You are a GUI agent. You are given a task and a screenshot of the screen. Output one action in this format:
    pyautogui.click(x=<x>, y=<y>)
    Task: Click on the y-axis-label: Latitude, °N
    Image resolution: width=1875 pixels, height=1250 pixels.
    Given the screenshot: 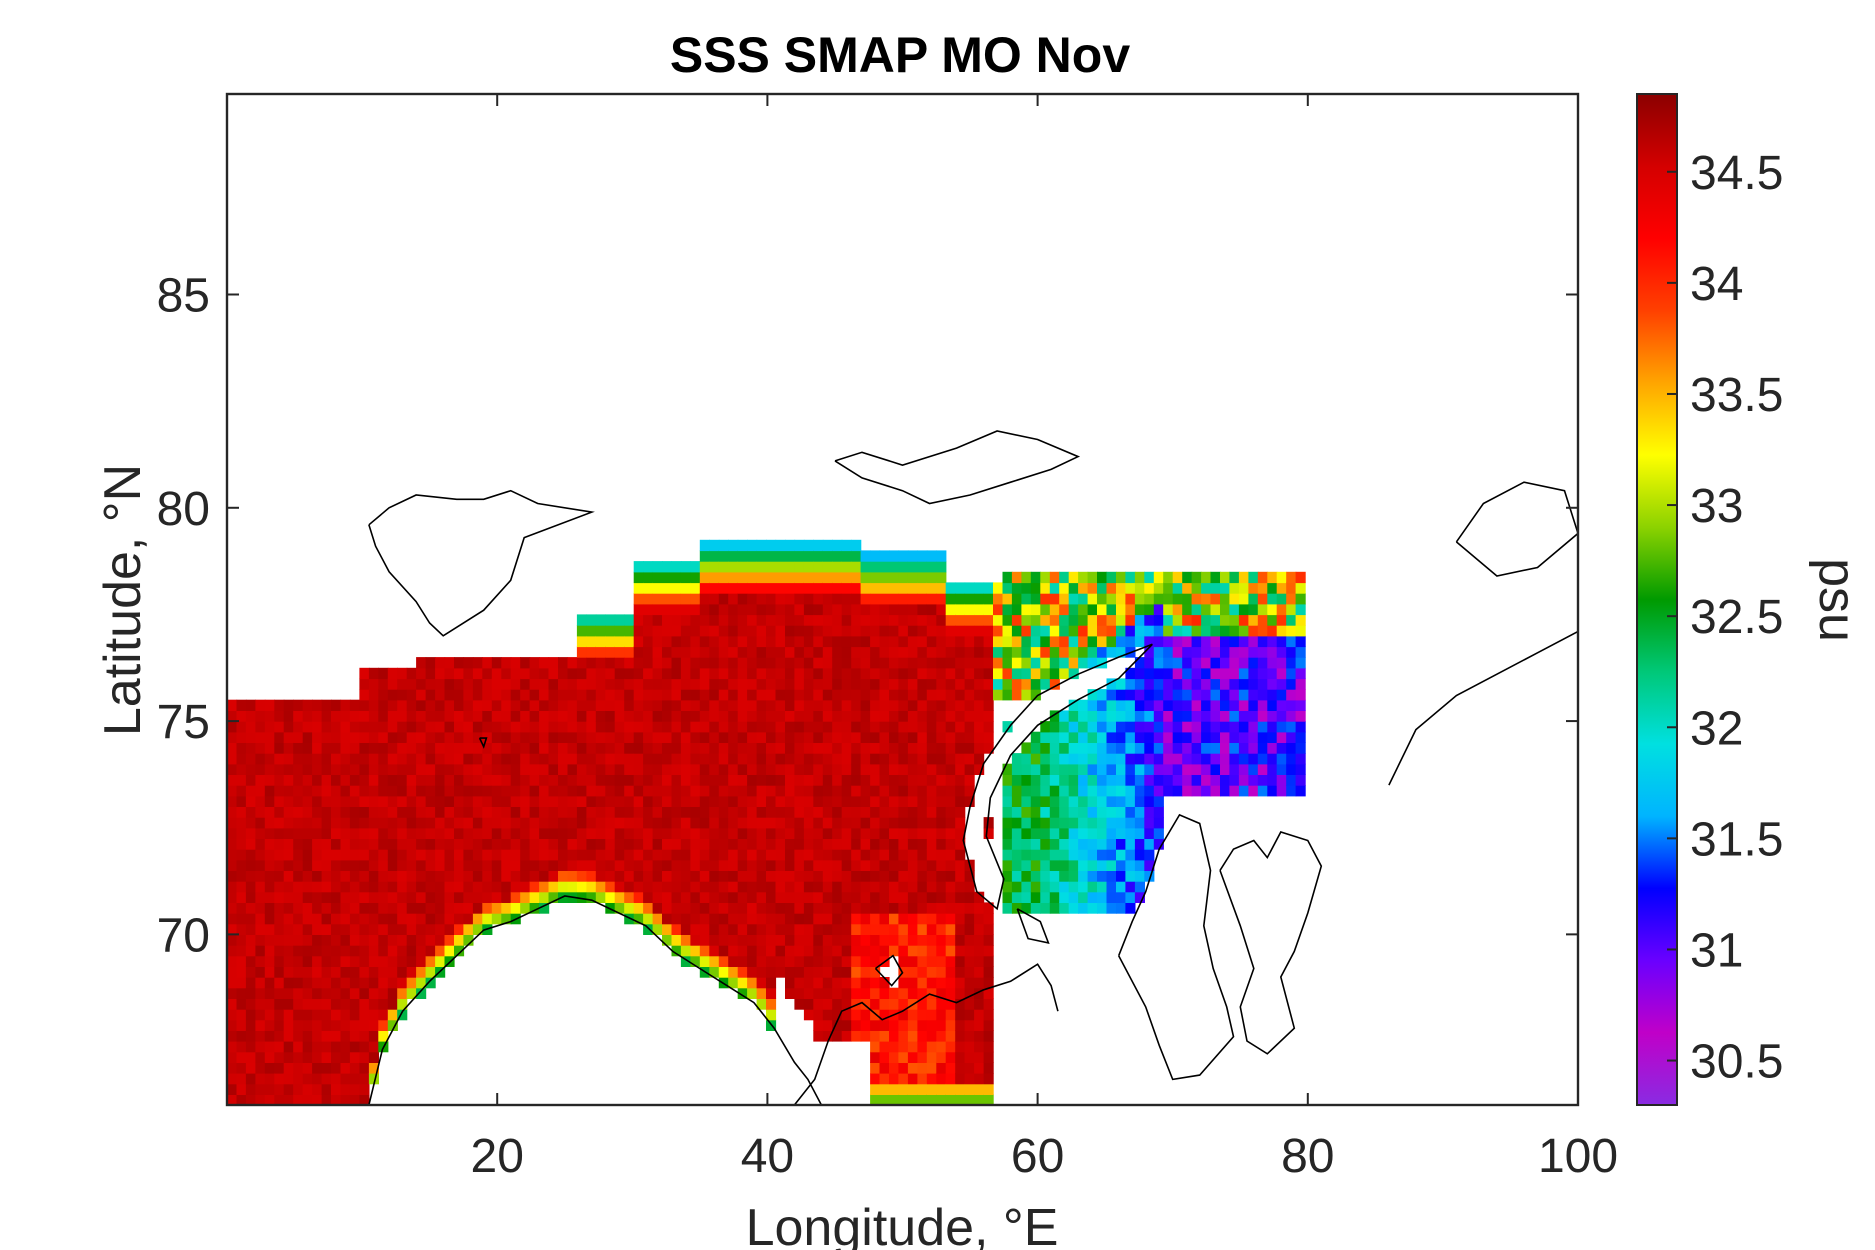 What is the action you would take?
    pyautogui.click(x=123, y=600)
    